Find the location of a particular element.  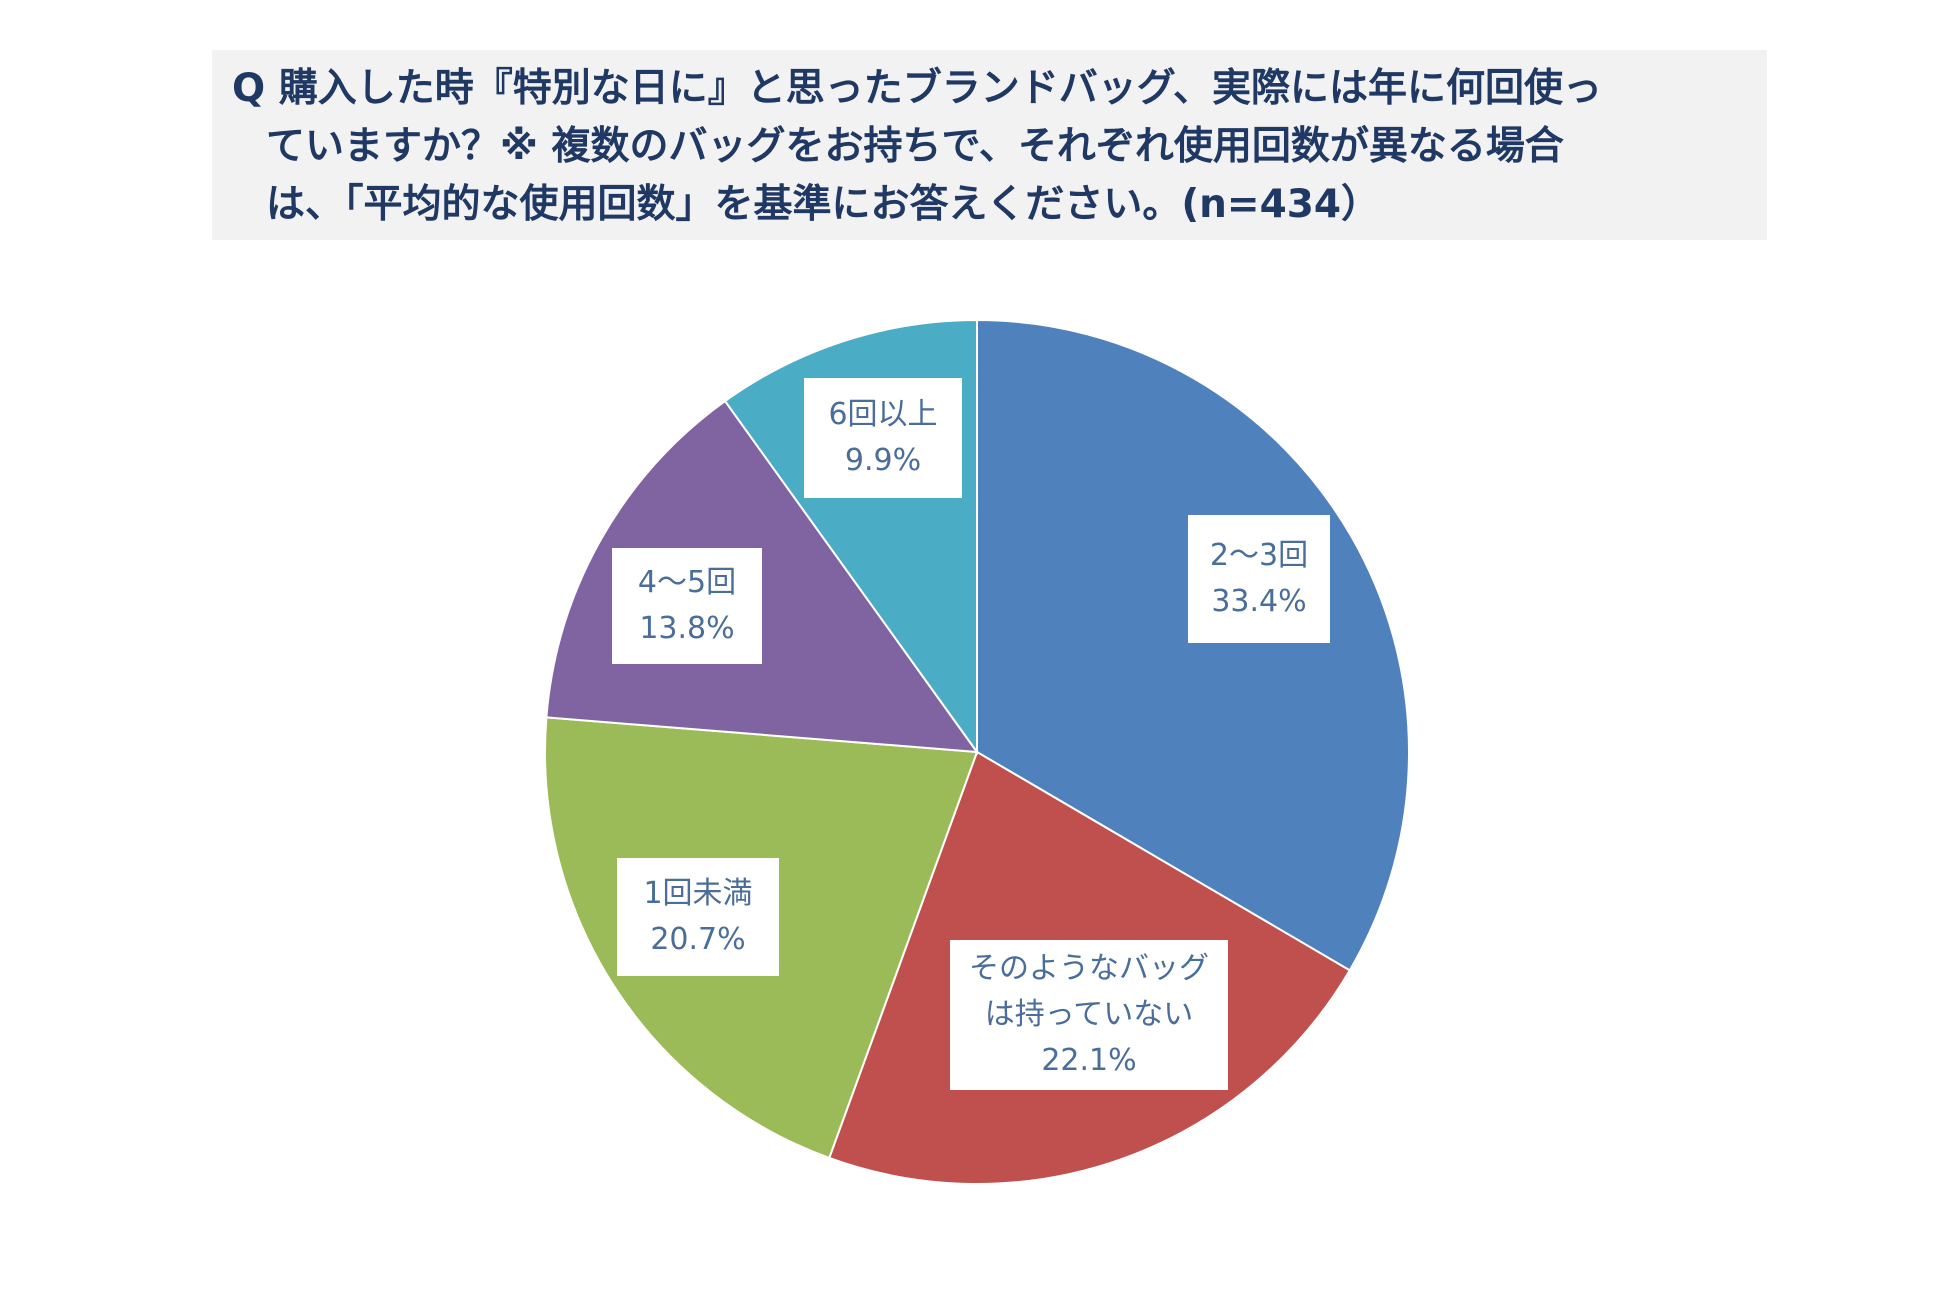

pie-label-value: 13.8% is located at coordinates (687, 628).